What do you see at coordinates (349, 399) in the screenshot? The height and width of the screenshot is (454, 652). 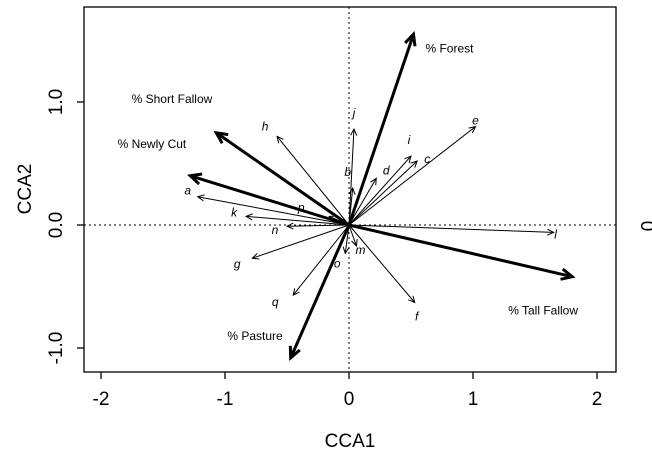 I see `x-tick-label: 0` at bounding box center [349, 399].